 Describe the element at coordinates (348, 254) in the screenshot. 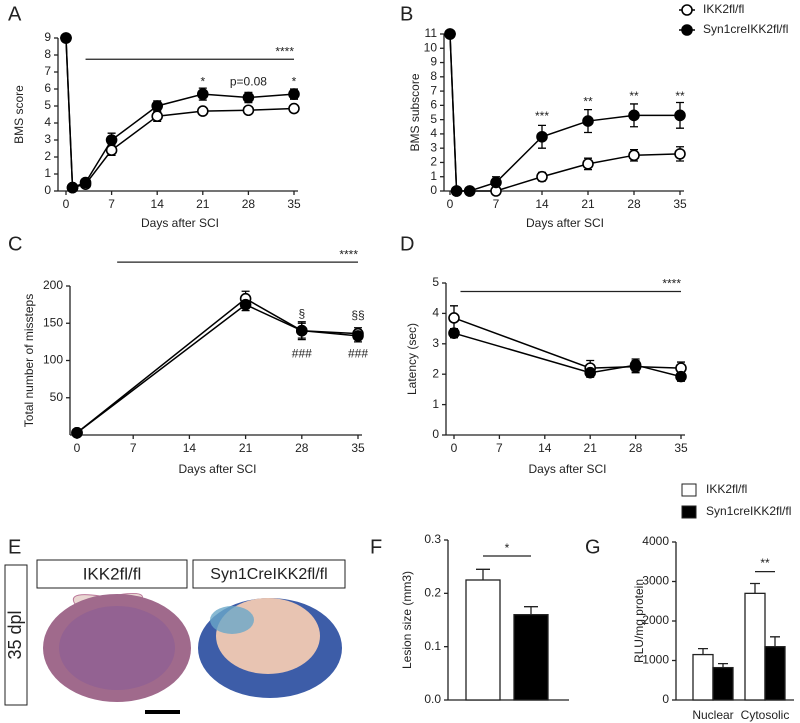

I see `annotation: ****` at that location.